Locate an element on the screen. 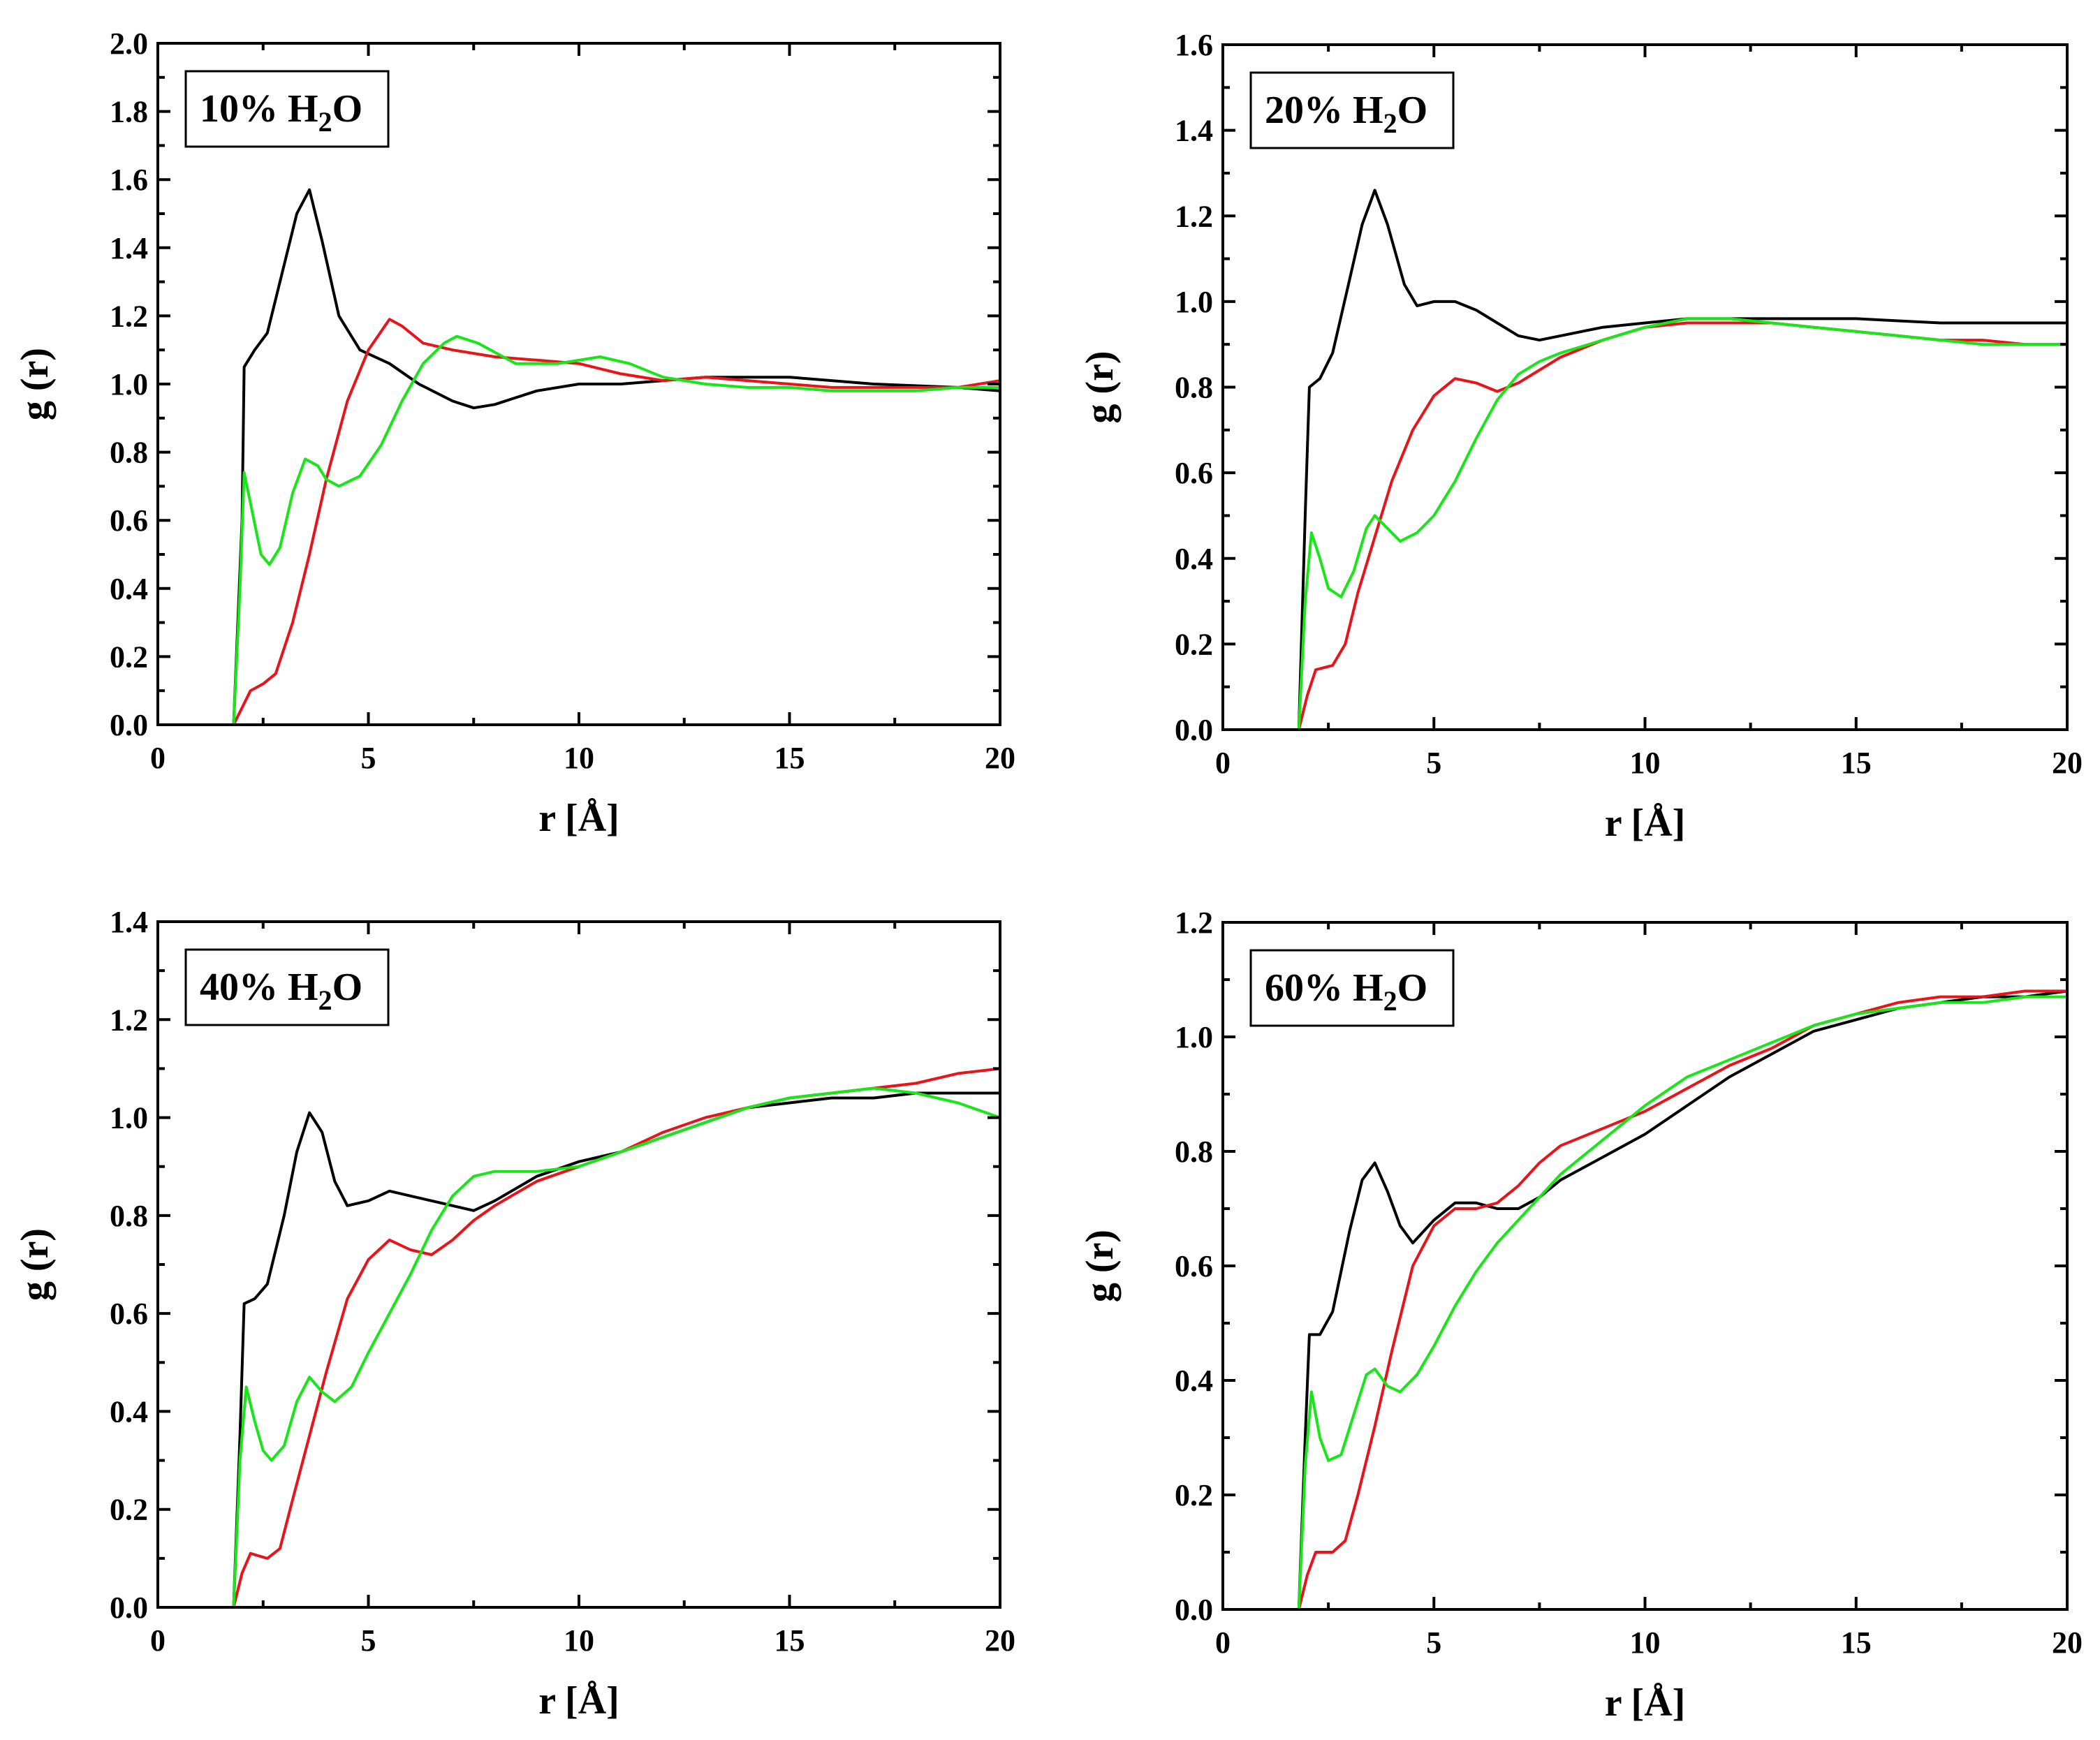  label-text: 40% H2O is located at coordinates (281, 991).